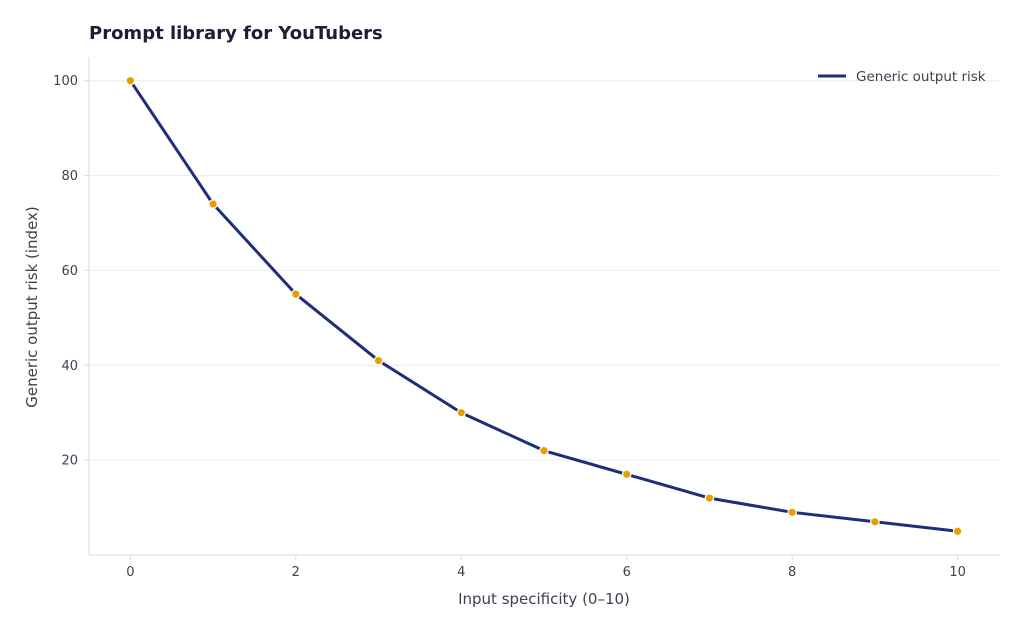 Image resolution: width=1024 pixels, height=631 pixels. What do you see at coordinates (296, 572) in the screenshot?
I see `x-tick-label: 2` at bounding box center [296, 572].